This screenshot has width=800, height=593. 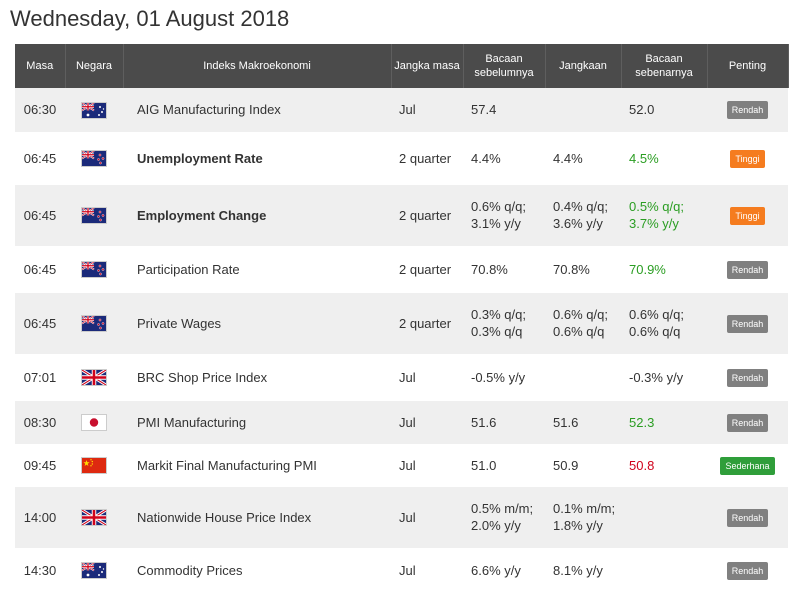 I want to click on time-cell: 06:30, so click(x=40, y=110).